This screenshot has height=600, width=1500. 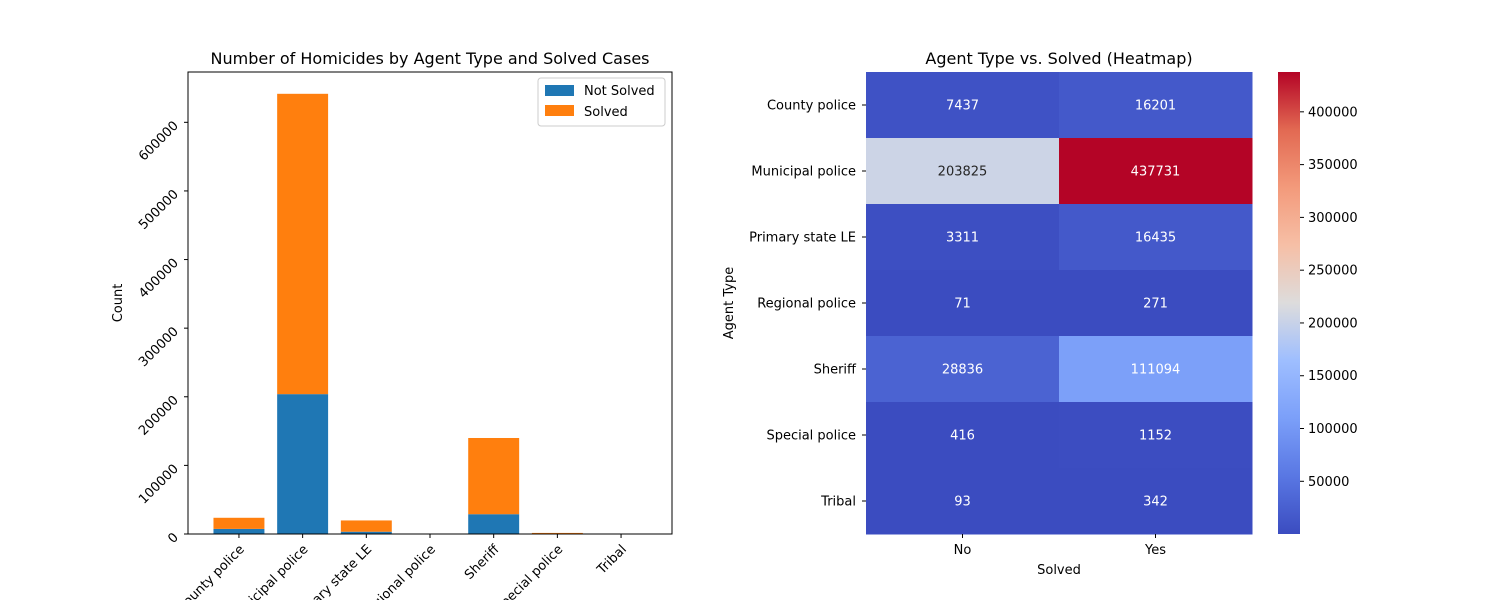 What do you see at coordinates (963, 550) in the screenshot?
I see `heatmap-x-tick-label-no: No` at bounding box center [963, 550].